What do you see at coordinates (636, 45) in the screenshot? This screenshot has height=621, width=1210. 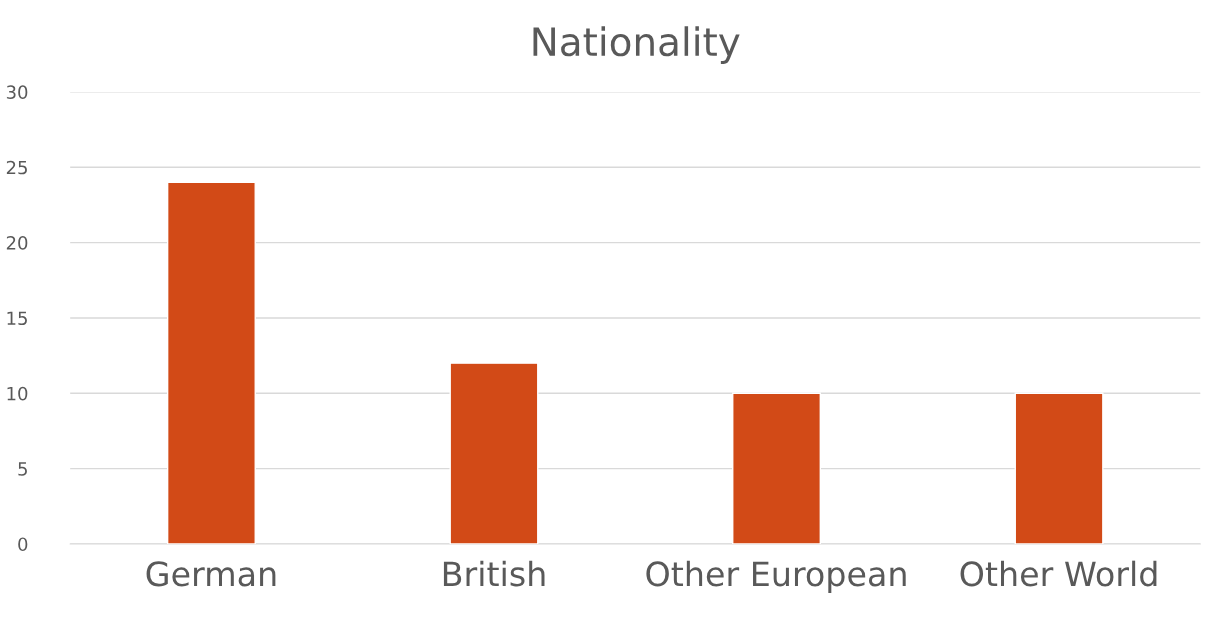 I see `chart-title: Nationality` at bounding box center [636, 45].